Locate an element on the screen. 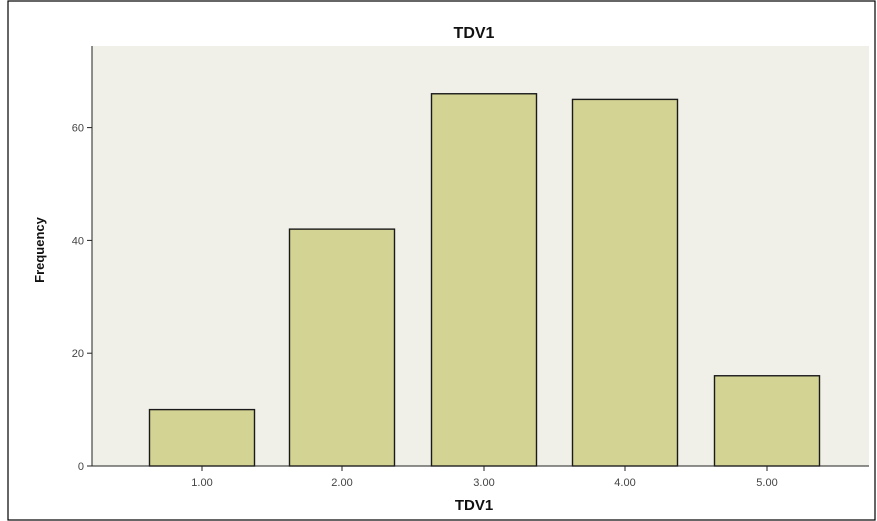  x-tick-label: 3.00 is located at coordinates (483, 483).